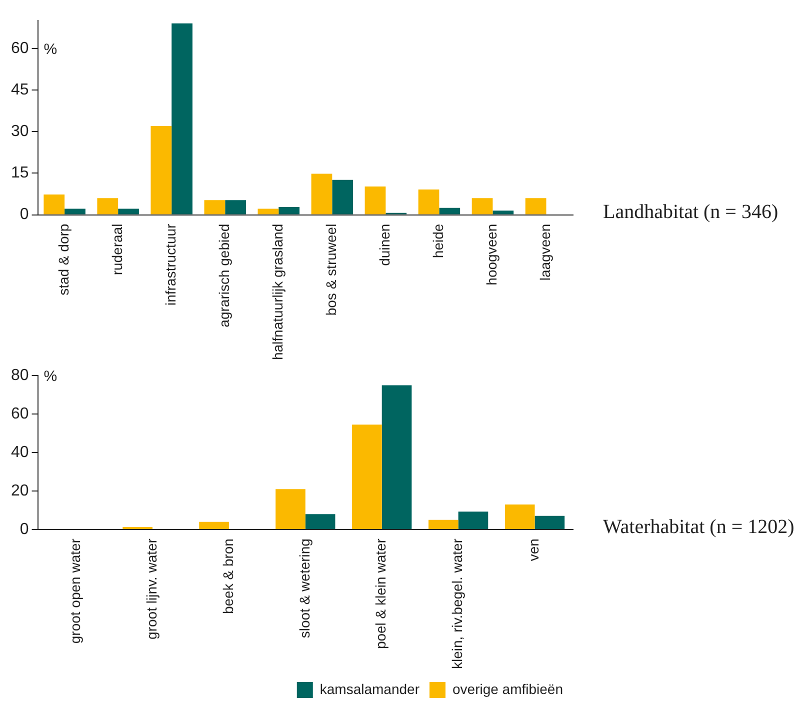 This screenshot has height=720, width=806. Describe the element at coordinates (116, 250) in the screenshot. I see `x-tick-label: ruderaal` at that location.